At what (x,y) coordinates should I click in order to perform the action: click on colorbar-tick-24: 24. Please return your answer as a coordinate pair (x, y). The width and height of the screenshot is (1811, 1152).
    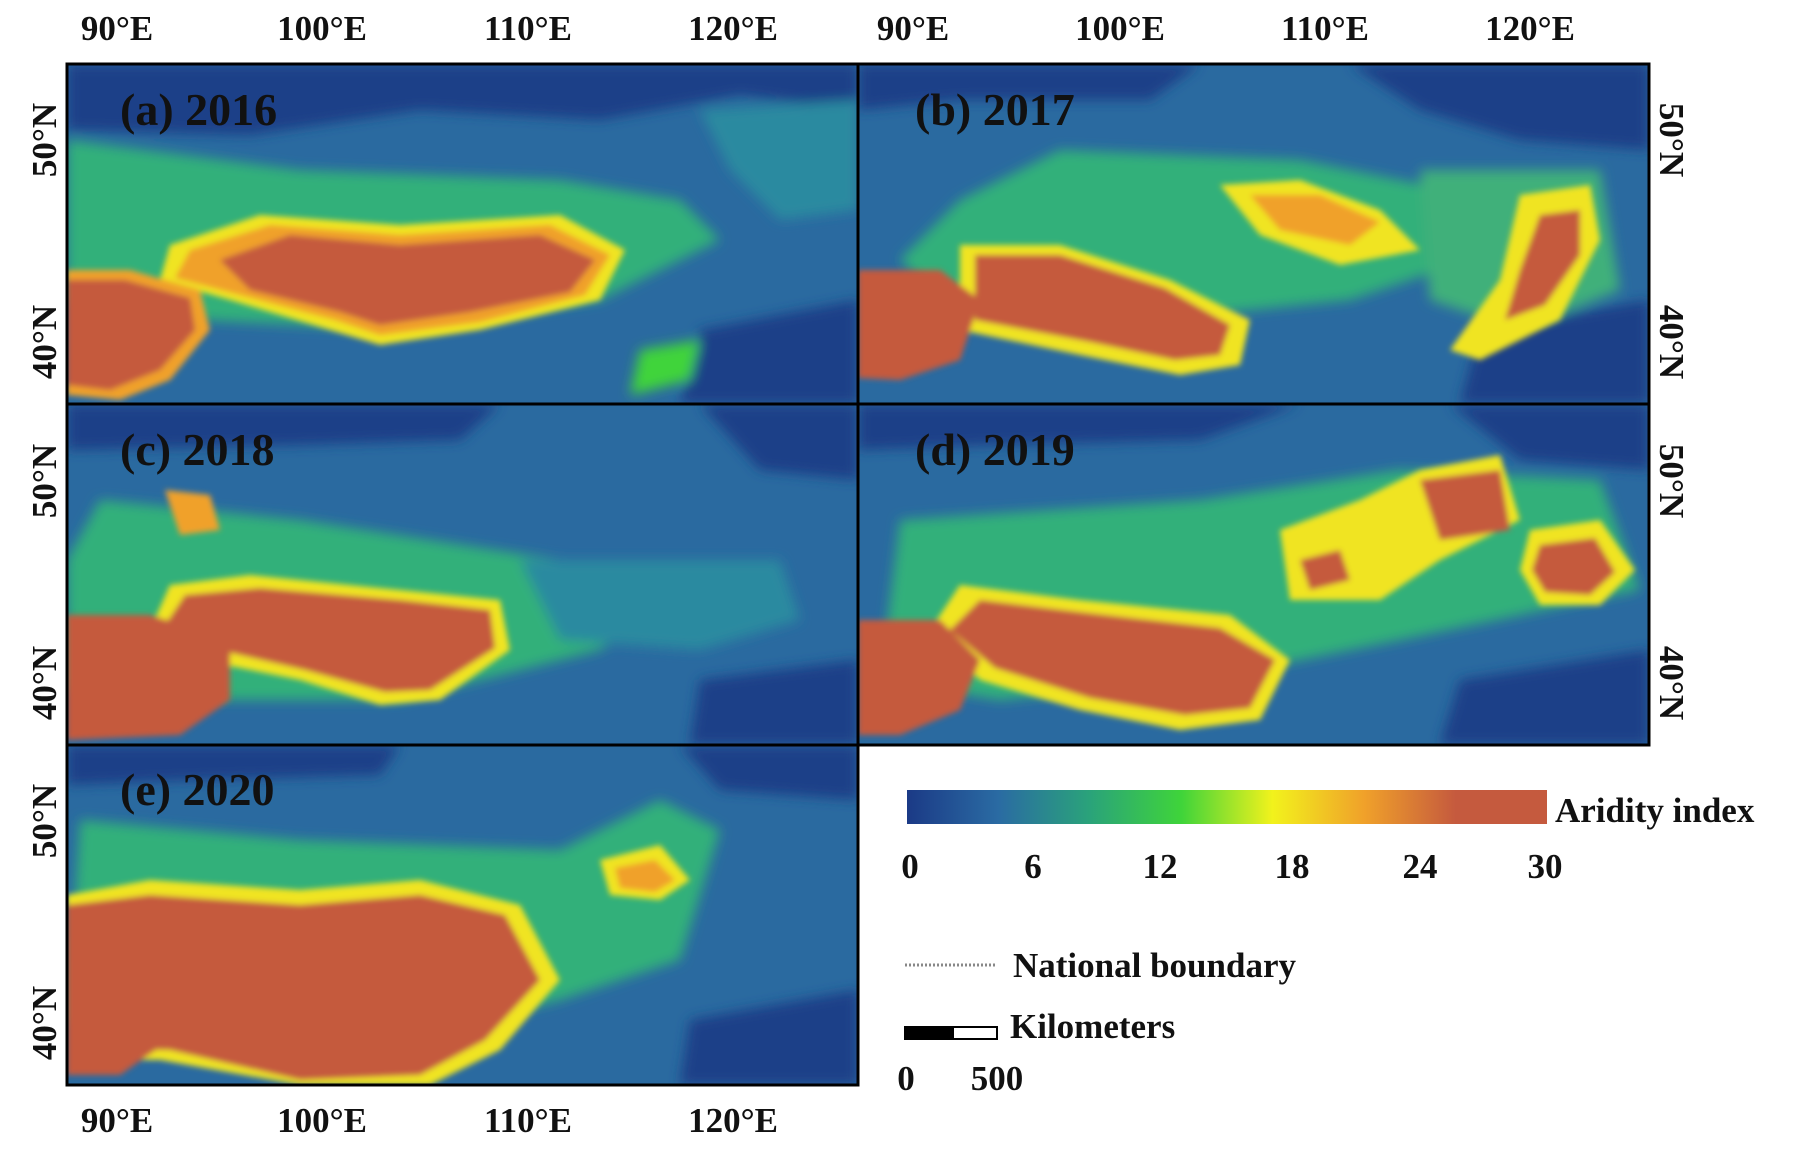
    Looking at the image, I should click on (1420, 866).